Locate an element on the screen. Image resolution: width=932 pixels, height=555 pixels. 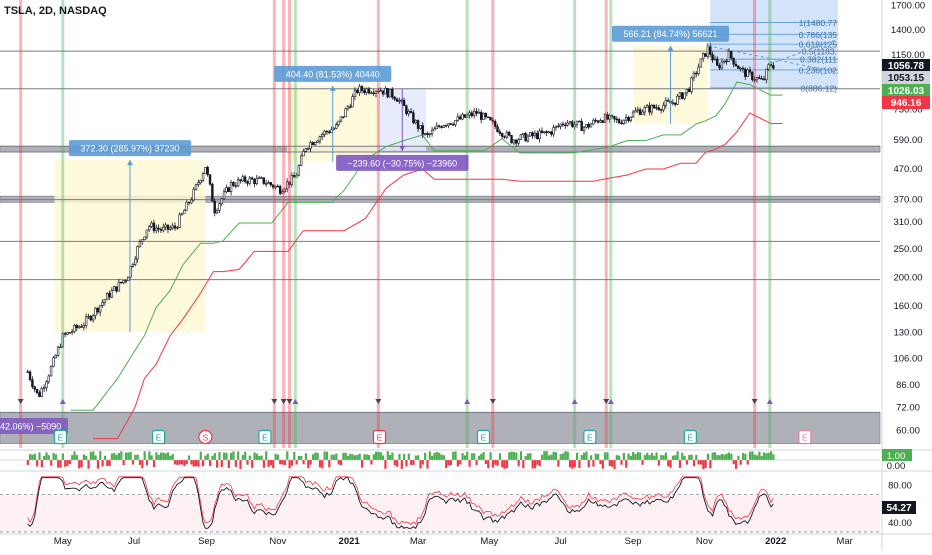
price-tag-text: 1053.15 is located at coordinates (906, 78).